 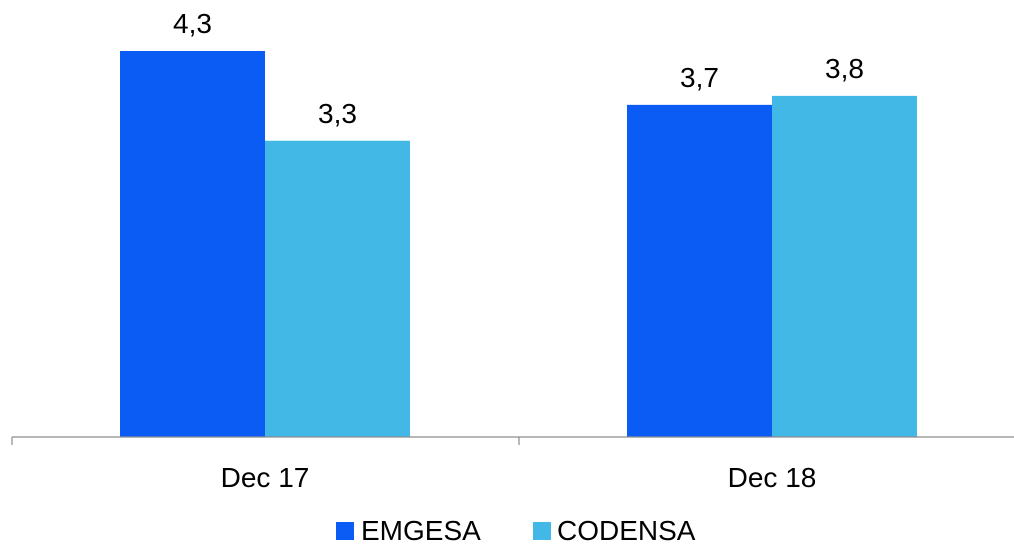 I want to click on legend-label-codensa: CODENSA, so click(x=626, y=530).